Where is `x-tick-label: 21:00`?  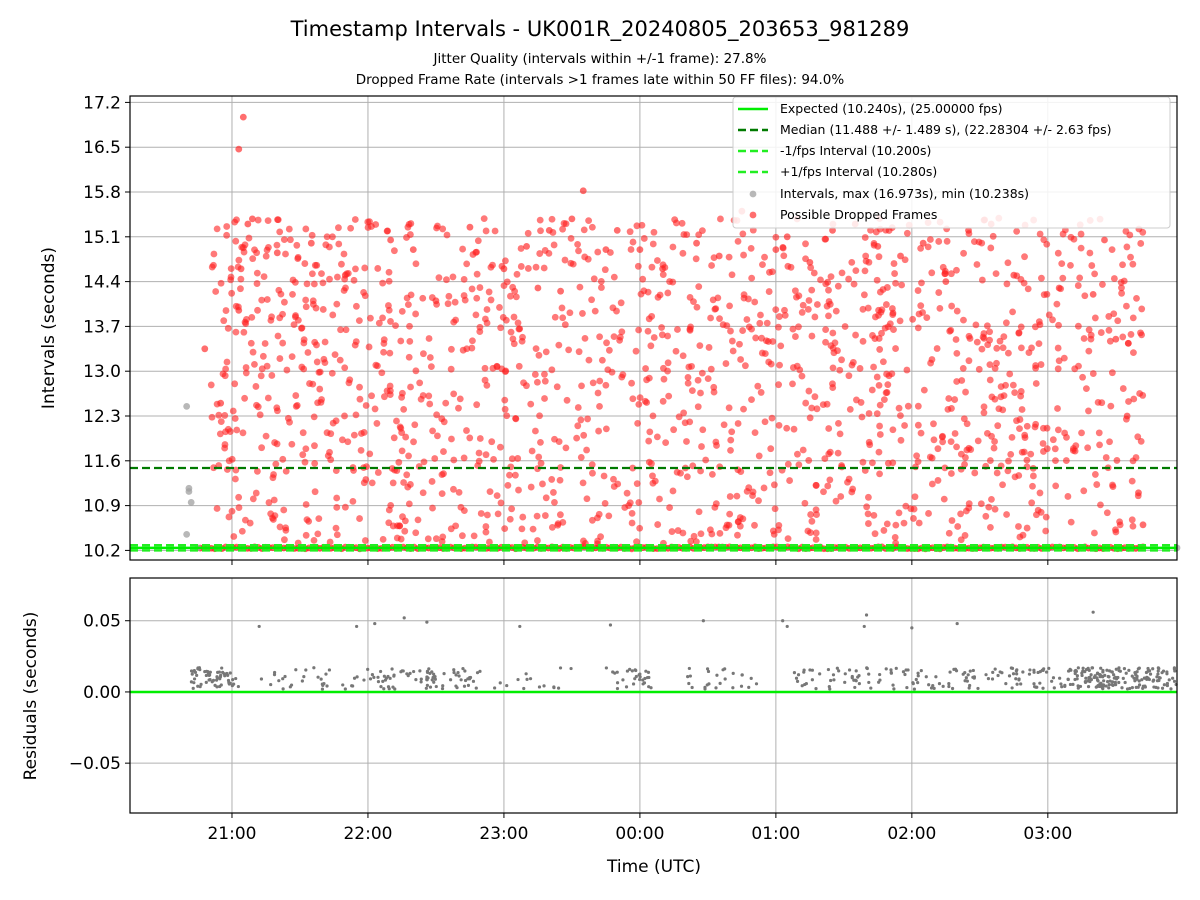
x-tick-label: 21:00 is located at coordinates (231, 834).